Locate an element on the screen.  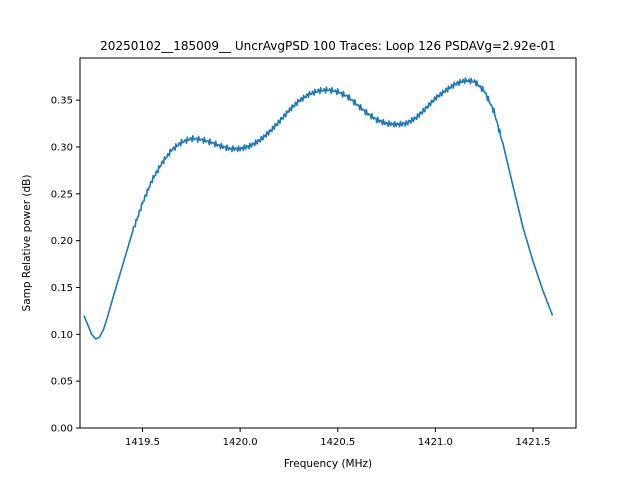
x-tick-label: 1420.5 is located at coordinates (337, 442).